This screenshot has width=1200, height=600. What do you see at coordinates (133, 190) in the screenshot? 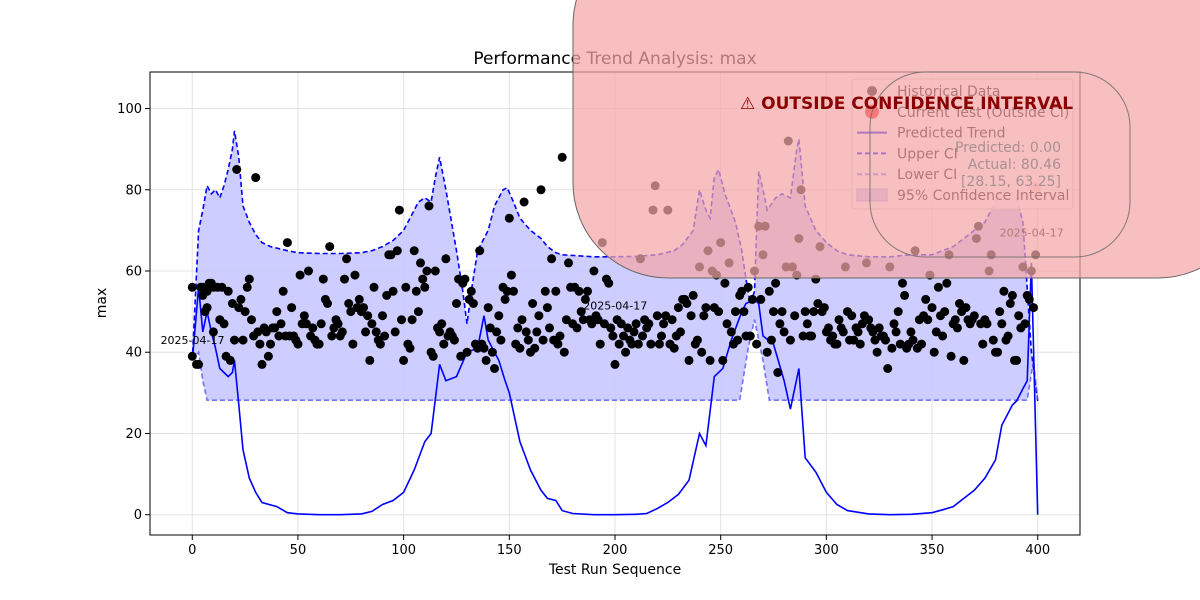
I see `y-tick-label: 80` at bounding box center [133, 190].